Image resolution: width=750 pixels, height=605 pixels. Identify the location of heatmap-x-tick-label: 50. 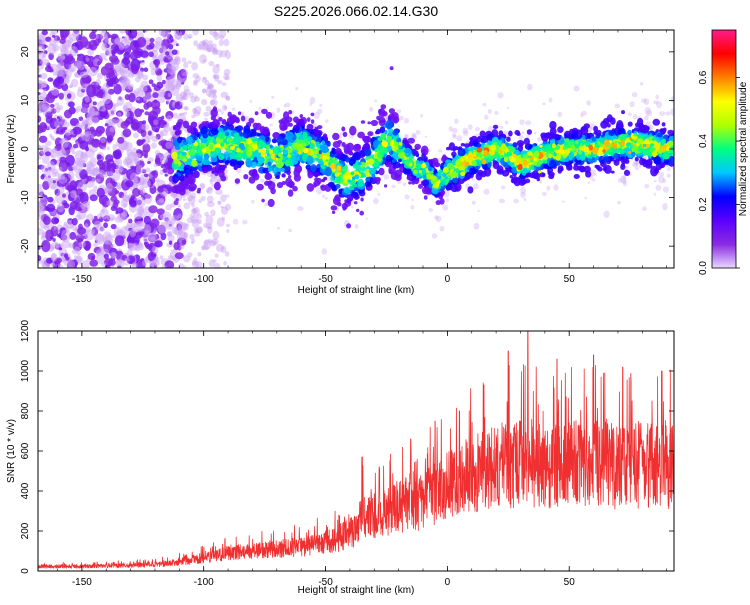
(570, 279).